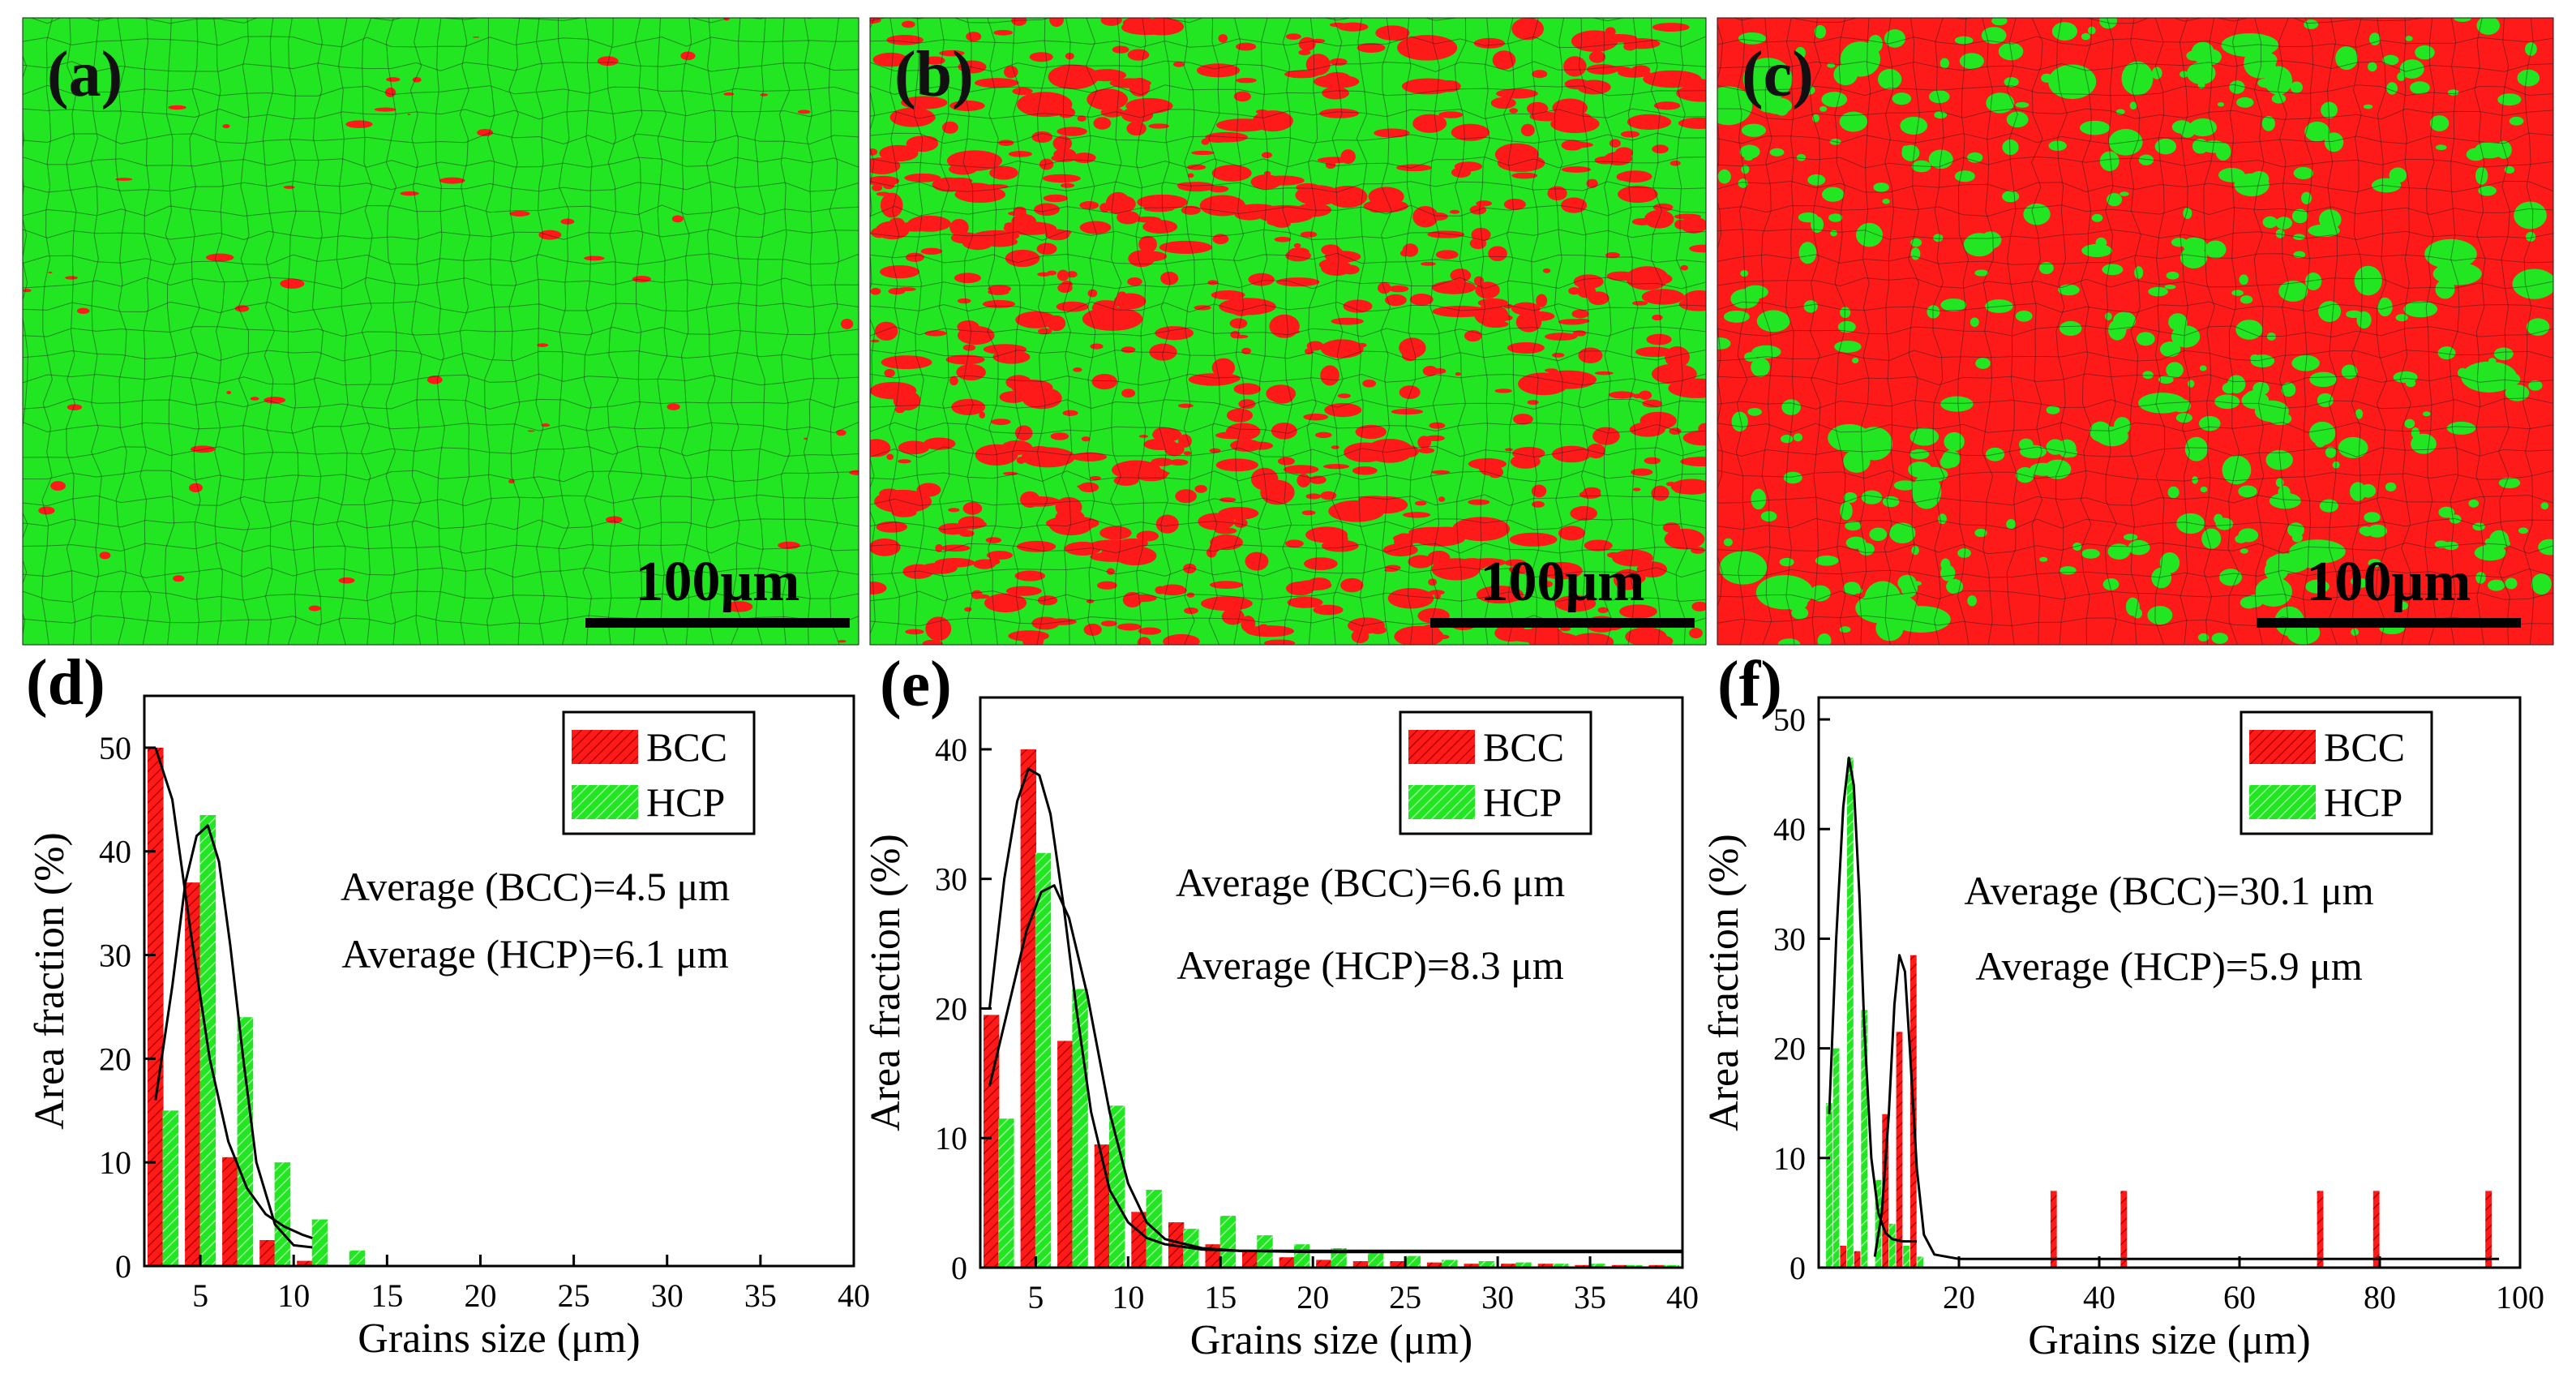  I want to click on x-tick-label: 25, so click(1405, 1297).